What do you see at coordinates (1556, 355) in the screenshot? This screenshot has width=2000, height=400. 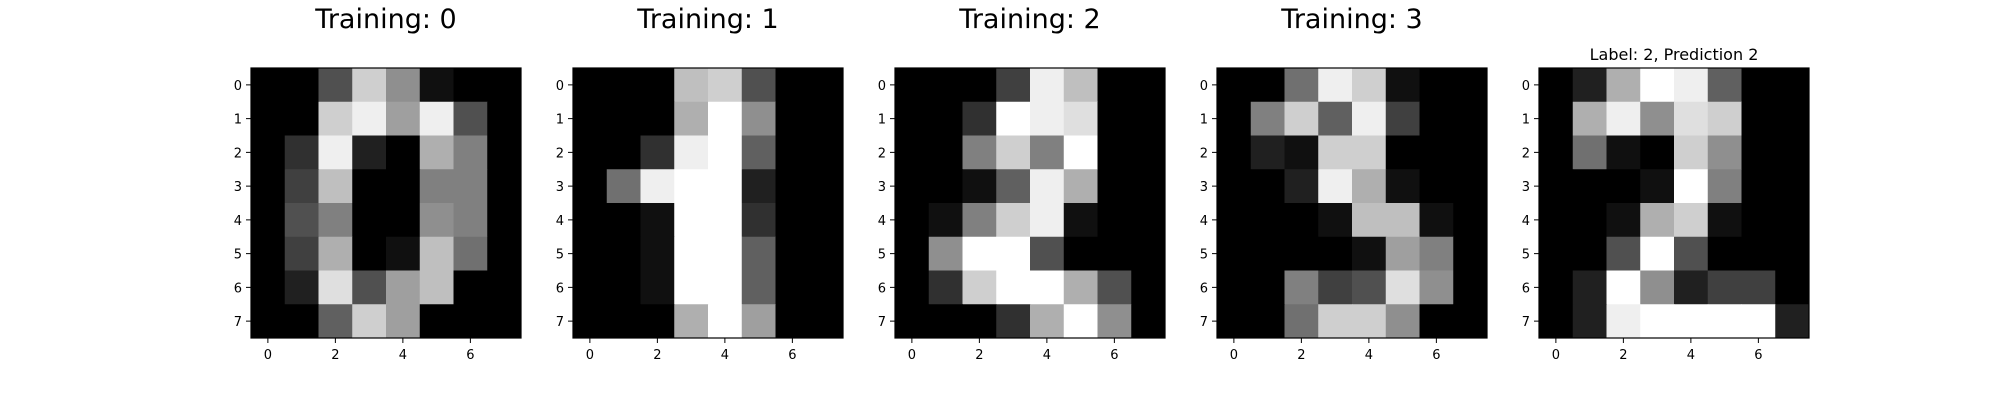 I see `x-tick-label: 0` at bounding box center [1556, 355].